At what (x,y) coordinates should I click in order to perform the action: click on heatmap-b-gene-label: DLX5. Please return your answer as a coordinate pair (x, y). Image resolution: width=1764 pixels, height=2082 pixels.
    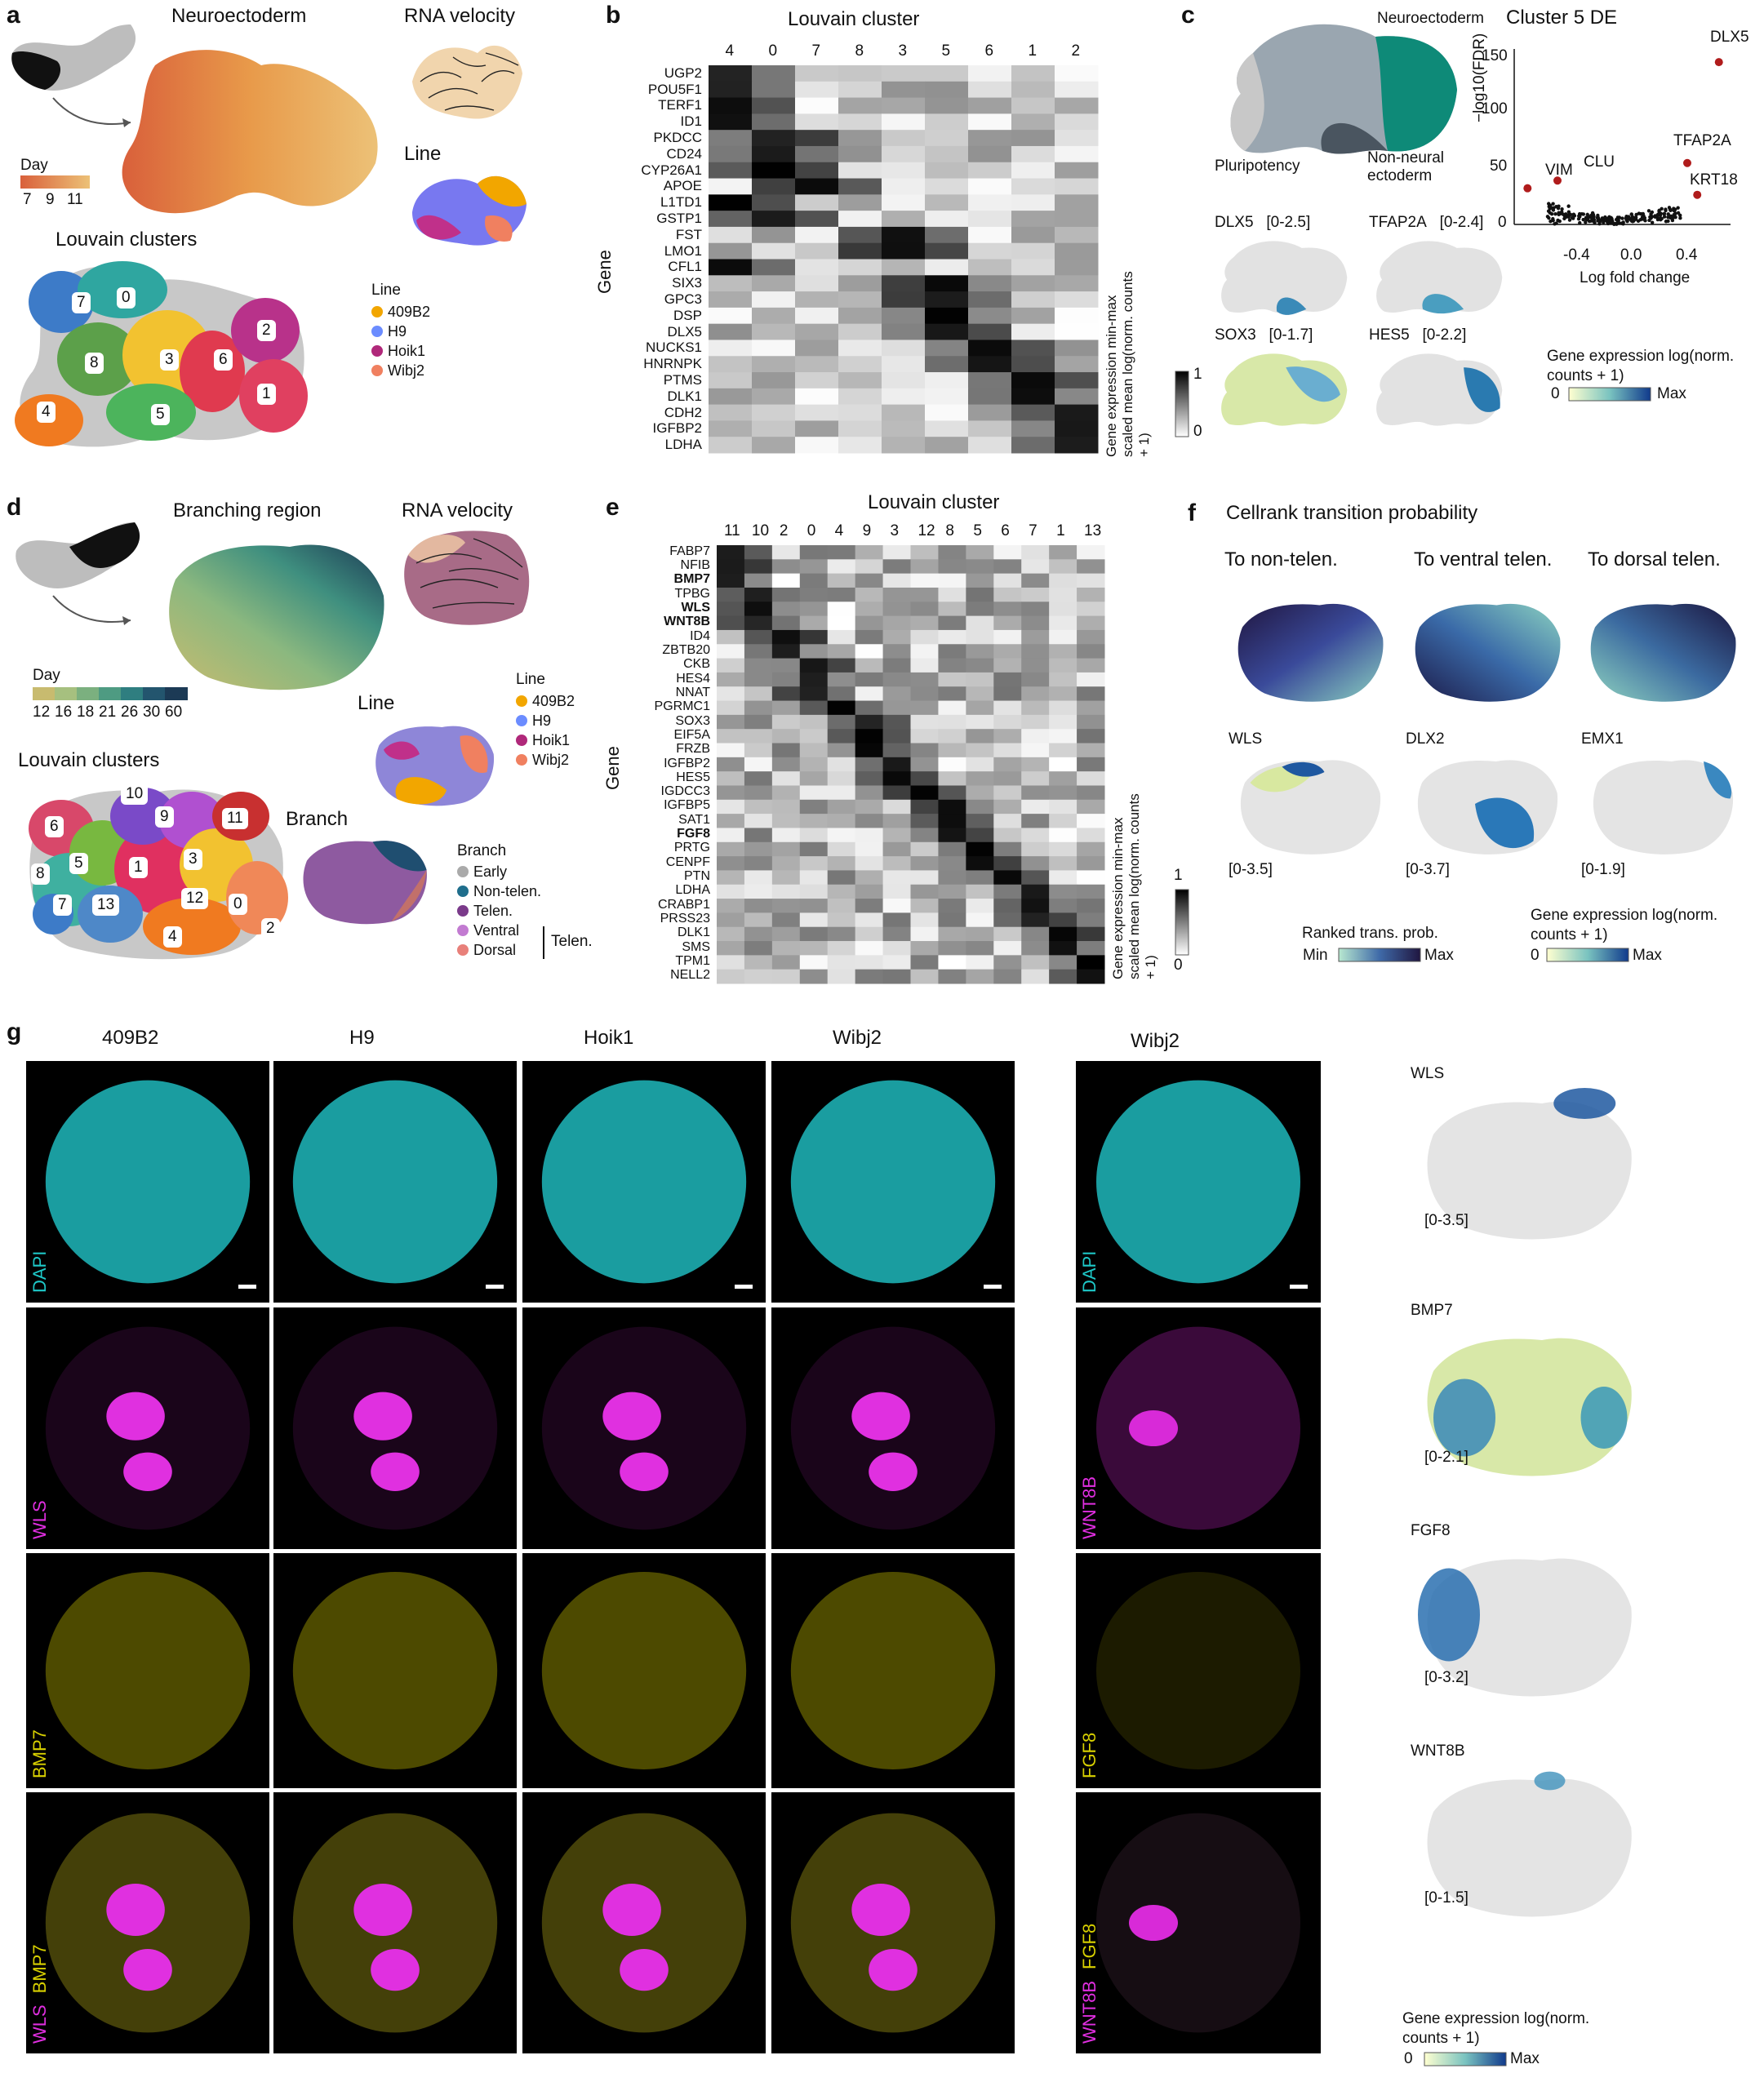
    Looking at the image, I should click on (684, 331).